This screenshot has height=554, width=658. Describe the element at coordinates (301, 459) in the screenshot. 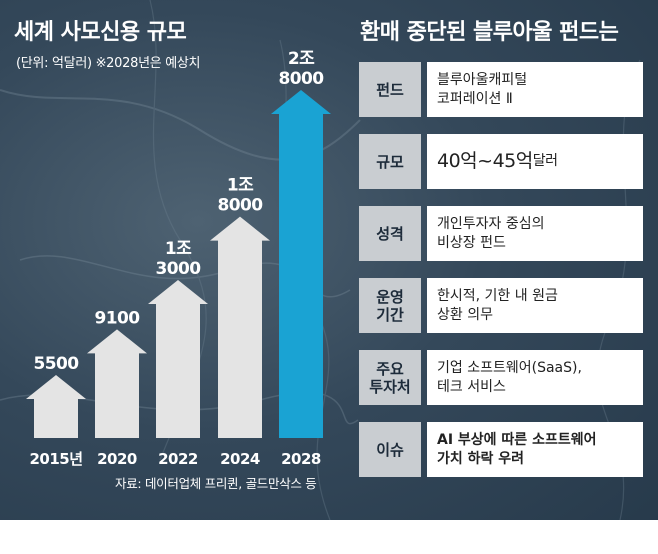

I see `category-label-4: 2028` at that location.